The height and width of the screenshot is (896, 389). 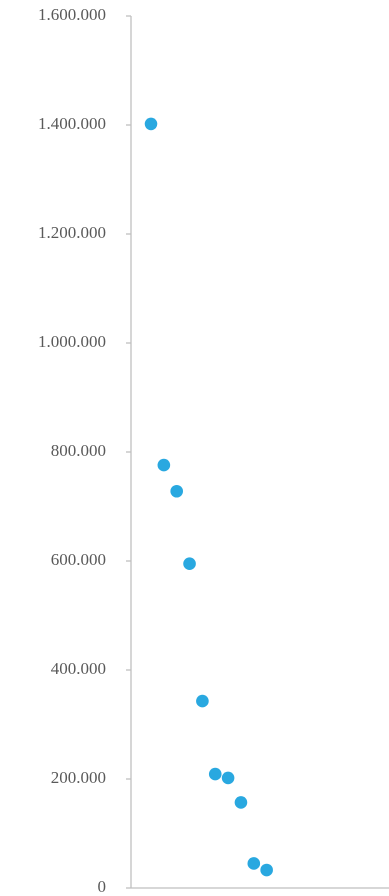 I want to click on y-tick-label: 0, so click(x=102, y=886).